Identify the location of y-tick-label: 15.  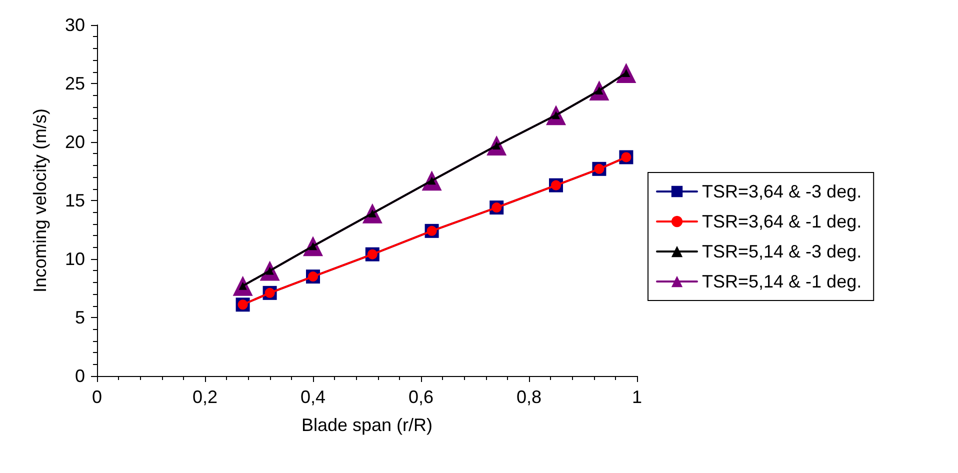
(74, 200).